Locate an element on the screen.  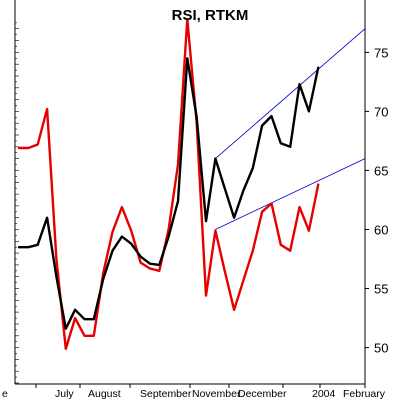
x-tick-label: e is located at coordinates (5, 394).